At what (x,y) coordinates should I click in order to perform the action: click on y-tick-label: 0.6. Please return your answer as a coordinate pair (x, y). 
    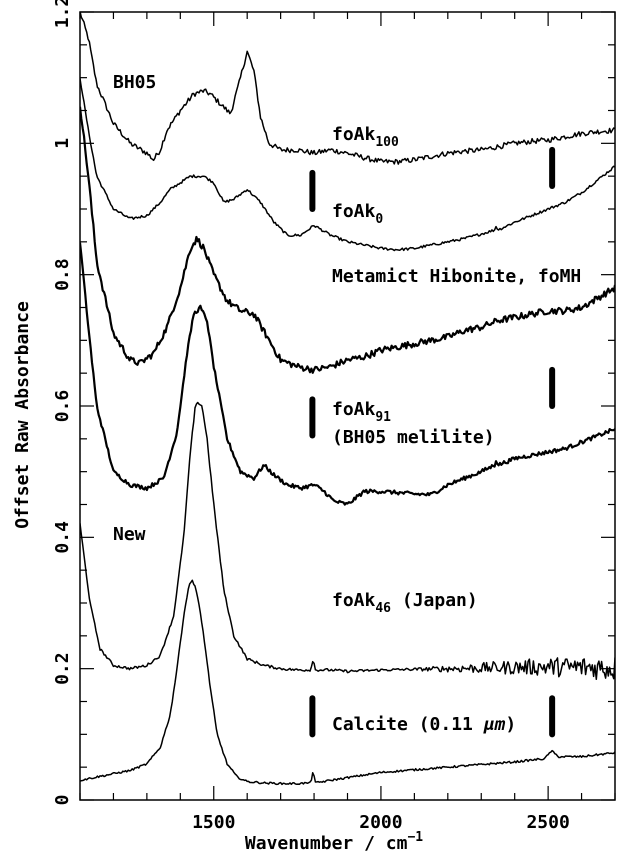
    Looking at the image, I should click on (62, 406).